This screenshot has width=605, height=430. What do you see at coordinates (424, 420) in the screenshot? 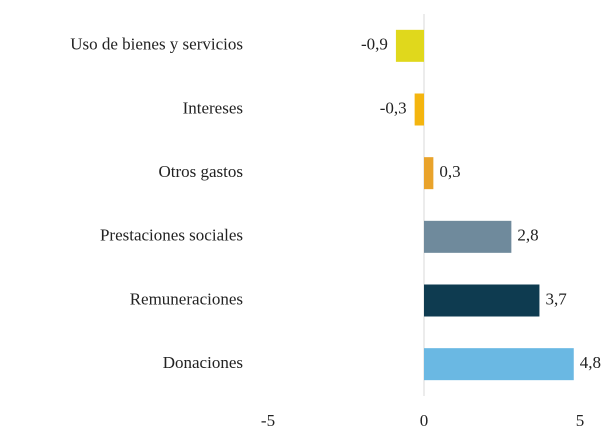
I see `x-tick-label: 0` at bounding box center [424, 420].